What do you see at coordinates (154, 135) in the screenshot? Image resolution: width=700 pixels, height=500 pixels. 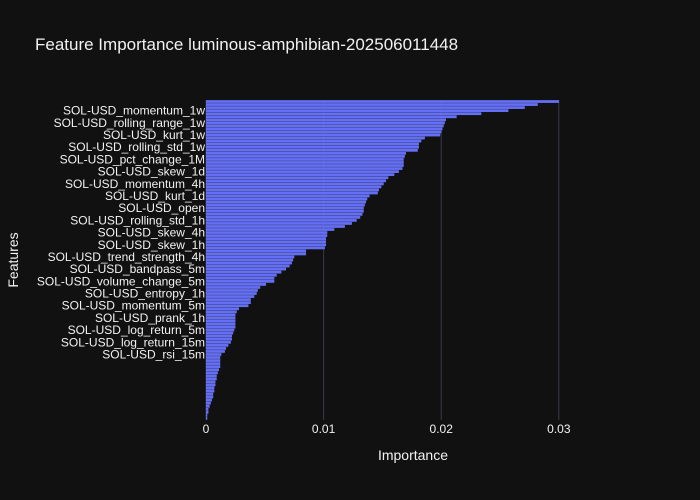 I see `y-tick-label: SOL-USD_kurt_1w` at bounding box center [154, 135].